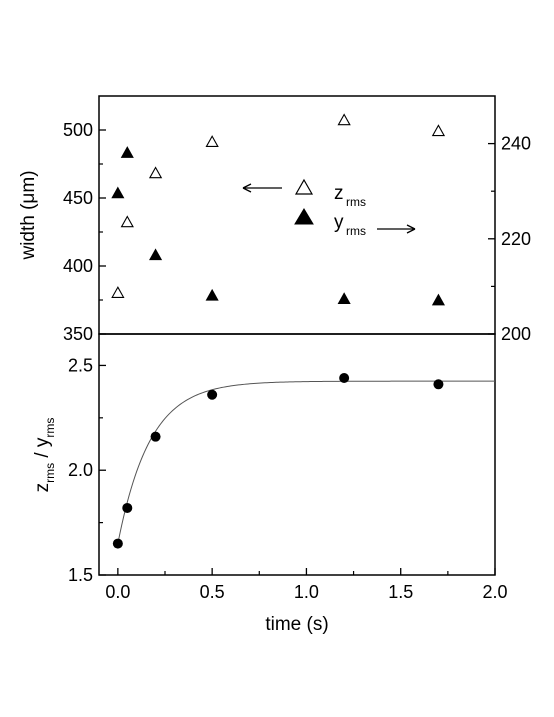 This screenshot has height=717, width=554. What do you see at coordinates (42, 488) in the screenshot?
I see `ylabel-z: z` at bounding box center [42, 488].